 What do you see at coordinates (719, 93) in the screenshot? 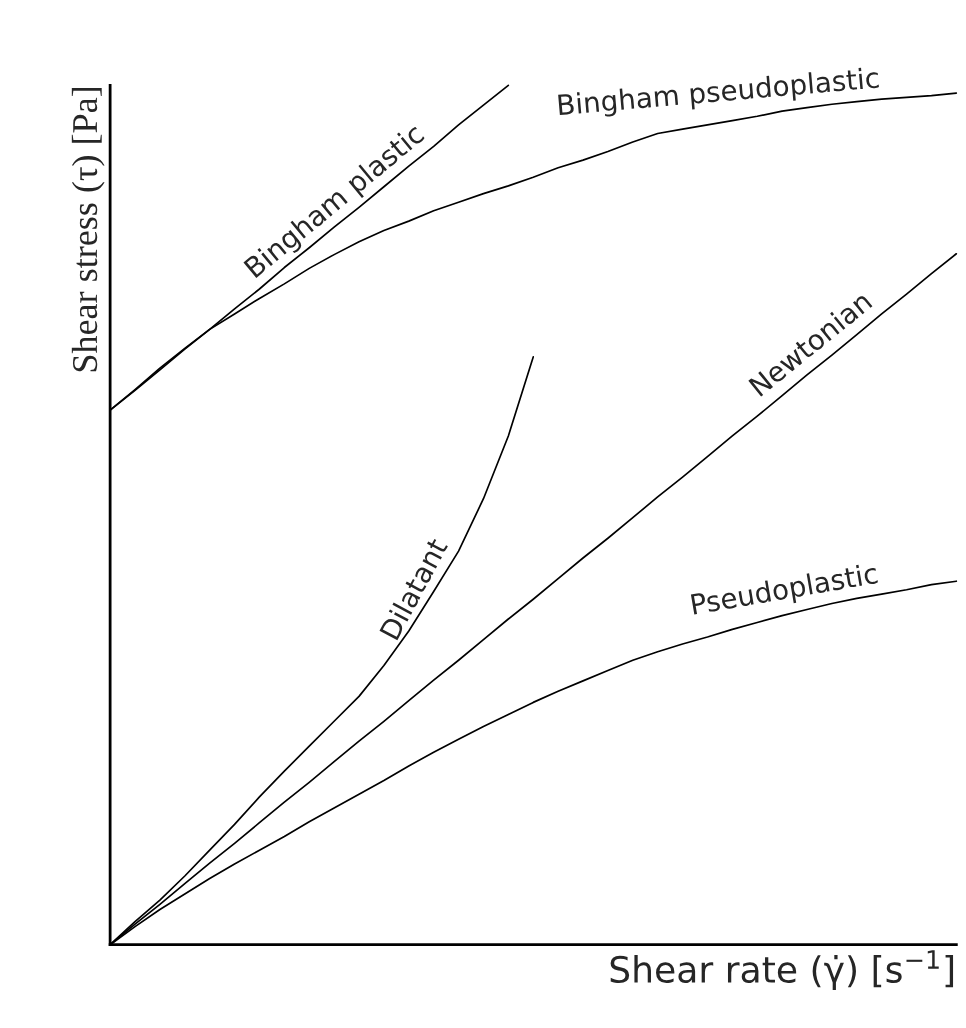
I see `series-label: Bingham pseudoplastic` at bounding box center [719, 93].